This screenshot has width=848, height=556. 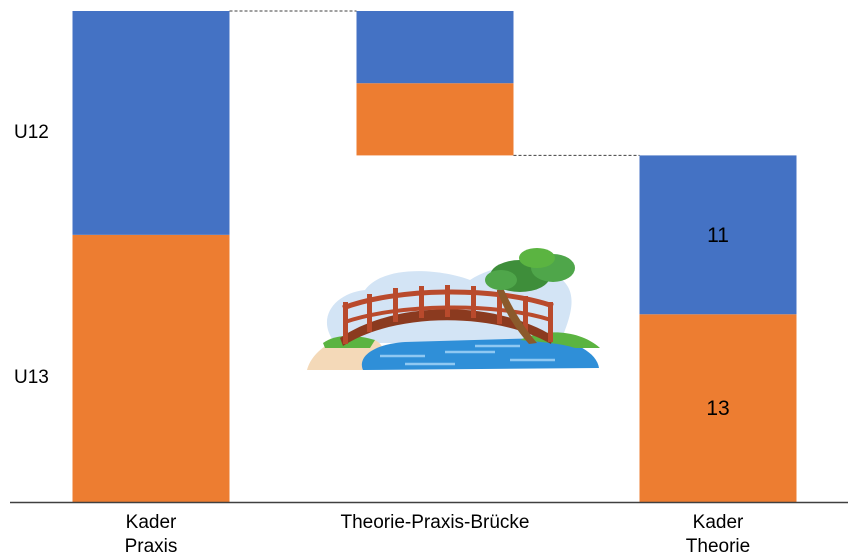 I want to click on bar-segment-kader-praxis-u12, so click(x=151, y=123).